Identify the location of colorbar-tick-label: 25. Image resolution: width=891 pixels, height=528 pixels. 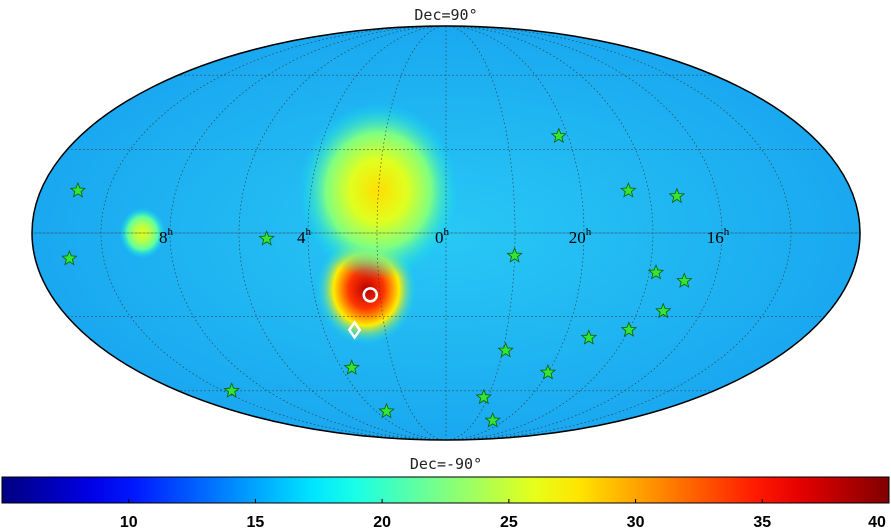
(509, 521).